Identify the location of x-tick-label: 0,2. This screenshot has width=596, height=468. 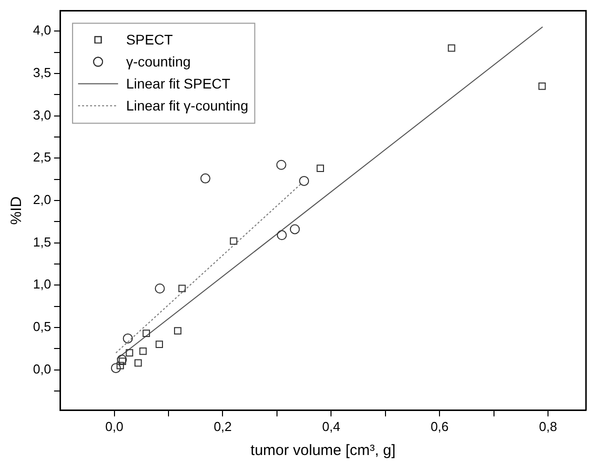
(223, 426).